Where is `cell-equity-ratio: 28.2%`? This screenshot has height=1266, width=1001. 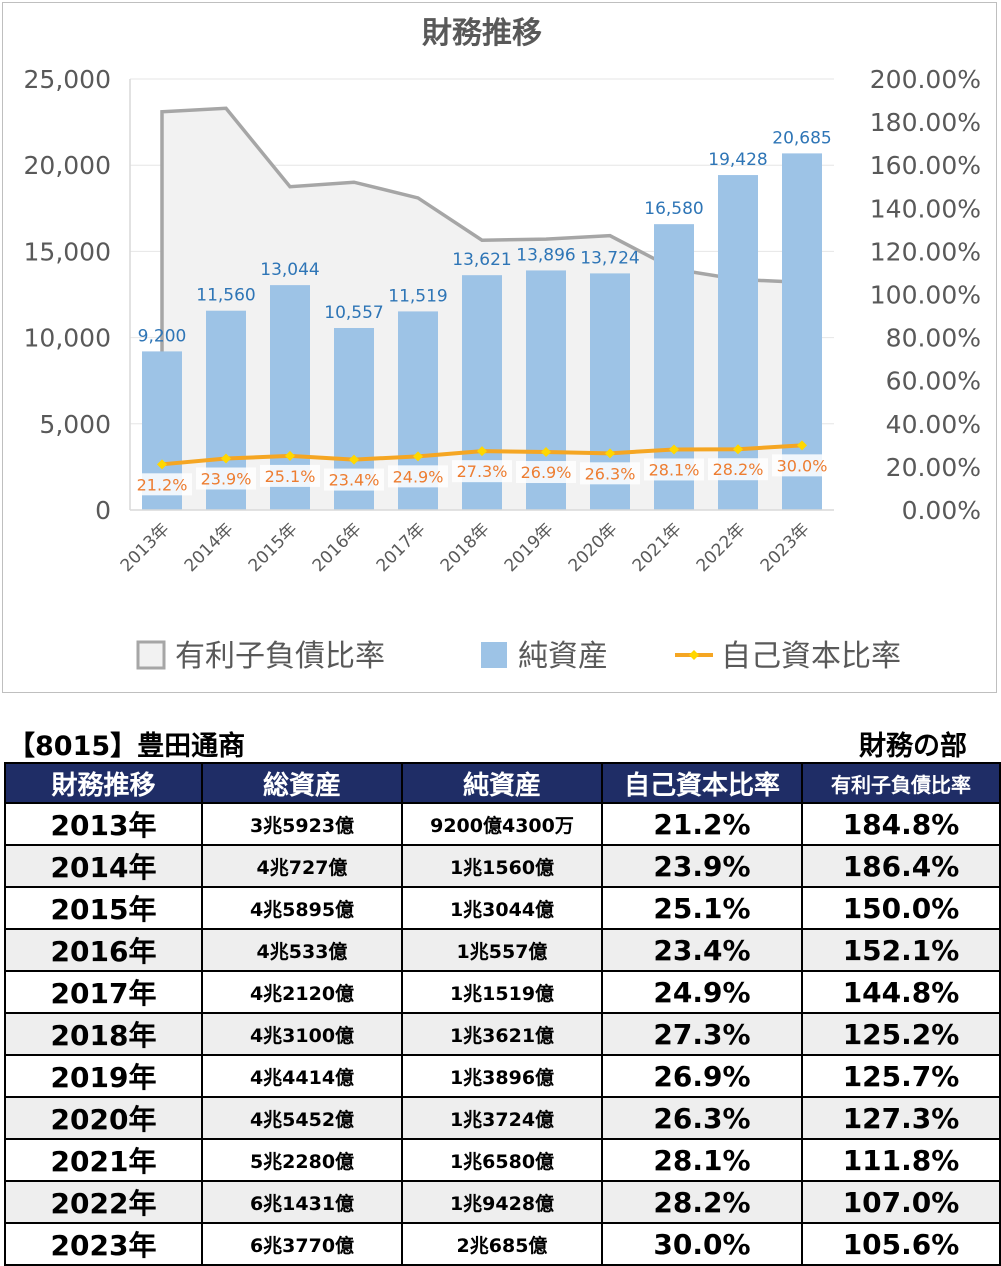 cell-equity-ratio: 28.2% is located at coordinates (702, 1202).